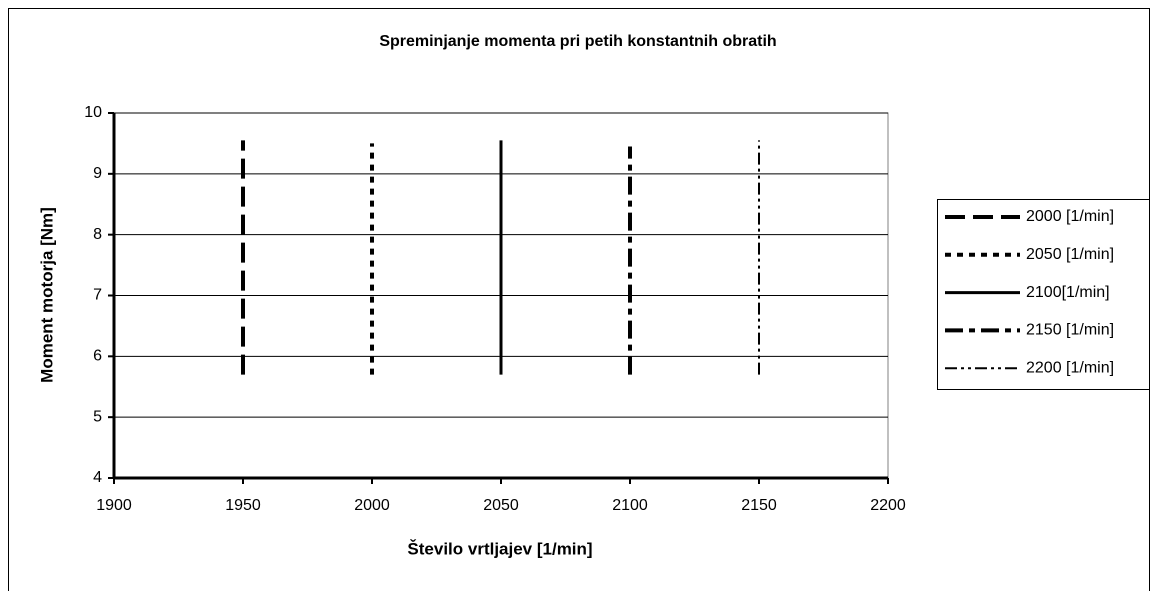  I want to click on legend, so click(1043, 294).